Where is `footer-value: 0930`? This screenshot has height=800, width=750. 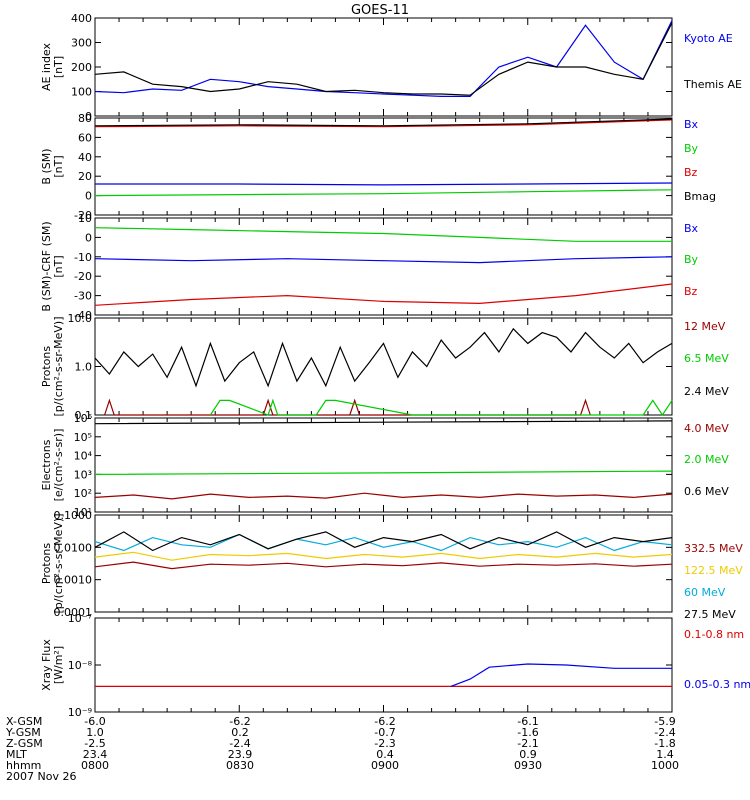
footer-value: 0930 is located at coordinates (528, 765).